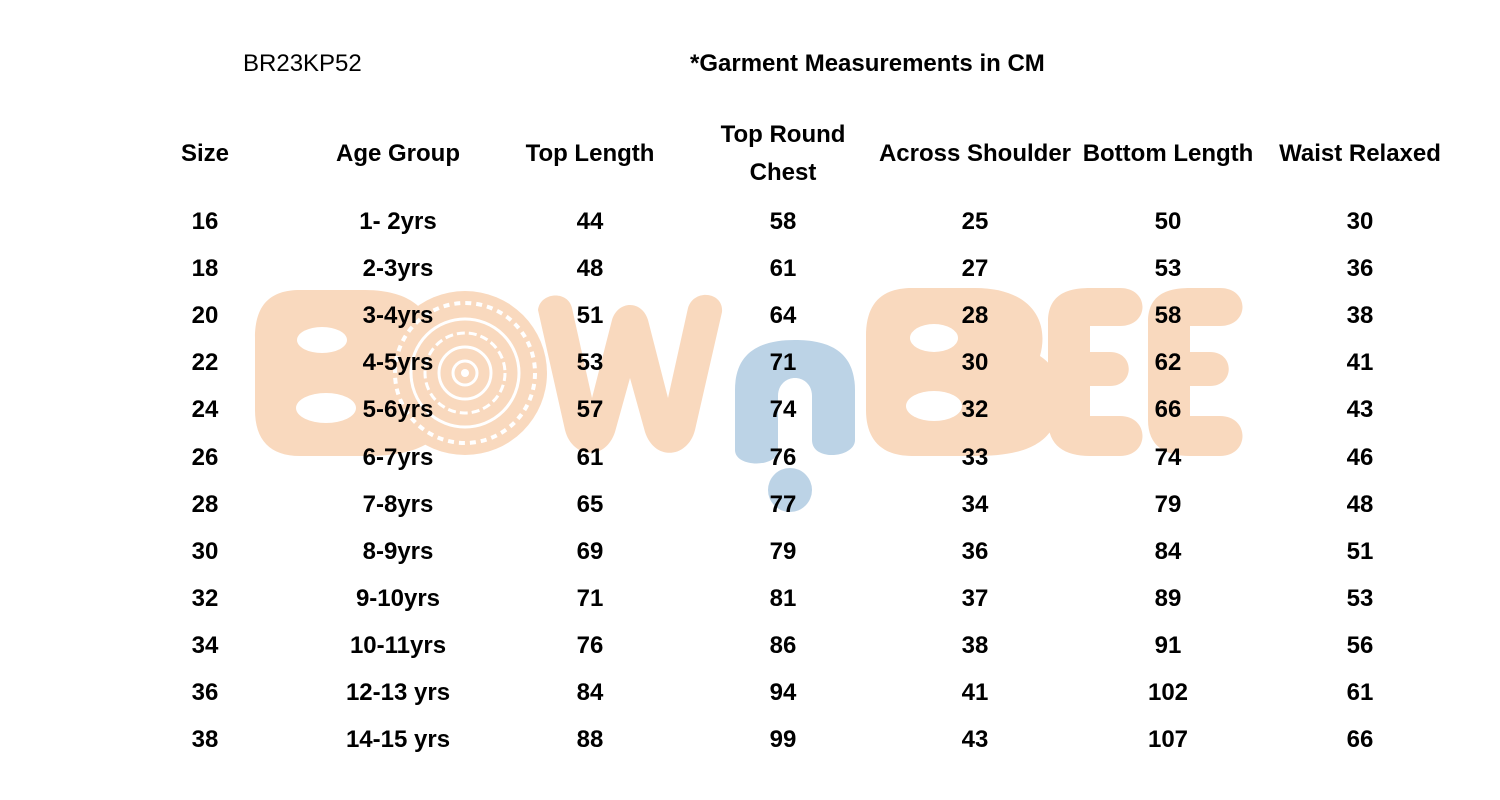 The height and width of the screenshot is (800, 1500). I want to click on cell-waist-relaxed: 48, so click(1360, 504).